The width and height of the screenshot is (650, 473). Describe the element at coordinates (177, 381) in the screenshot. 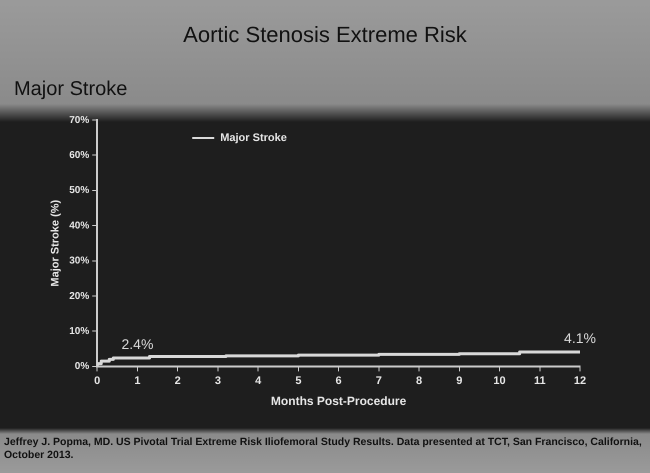

I see `x-tick-label: 2` at that location.